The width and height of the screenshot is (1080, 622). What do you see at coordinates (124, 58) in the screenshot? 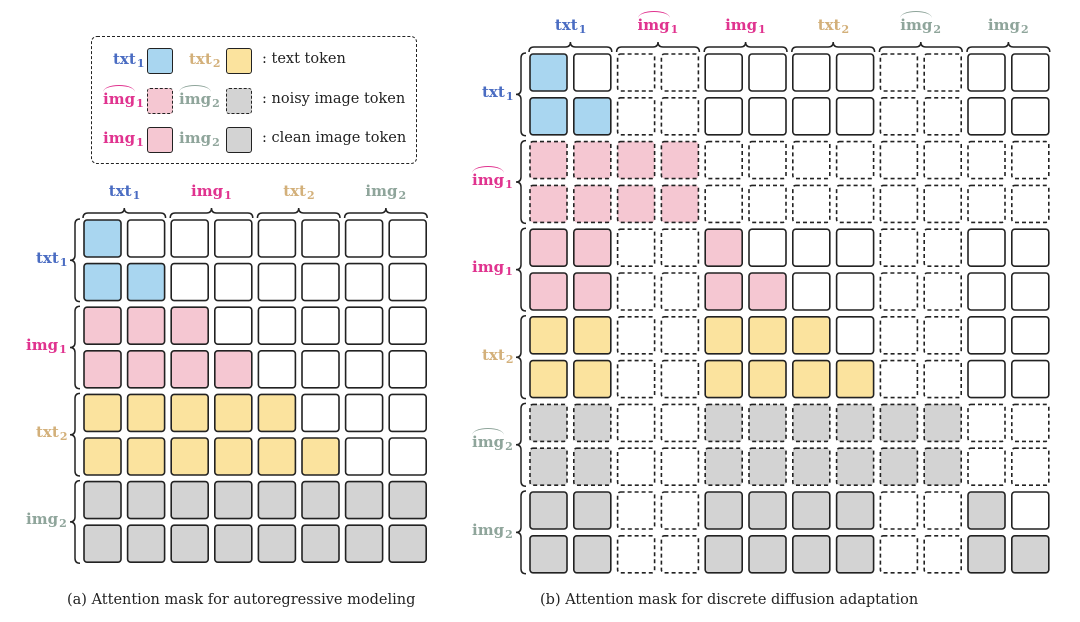
I see `legend-label-base: txt` at bounding box center [124, 58].